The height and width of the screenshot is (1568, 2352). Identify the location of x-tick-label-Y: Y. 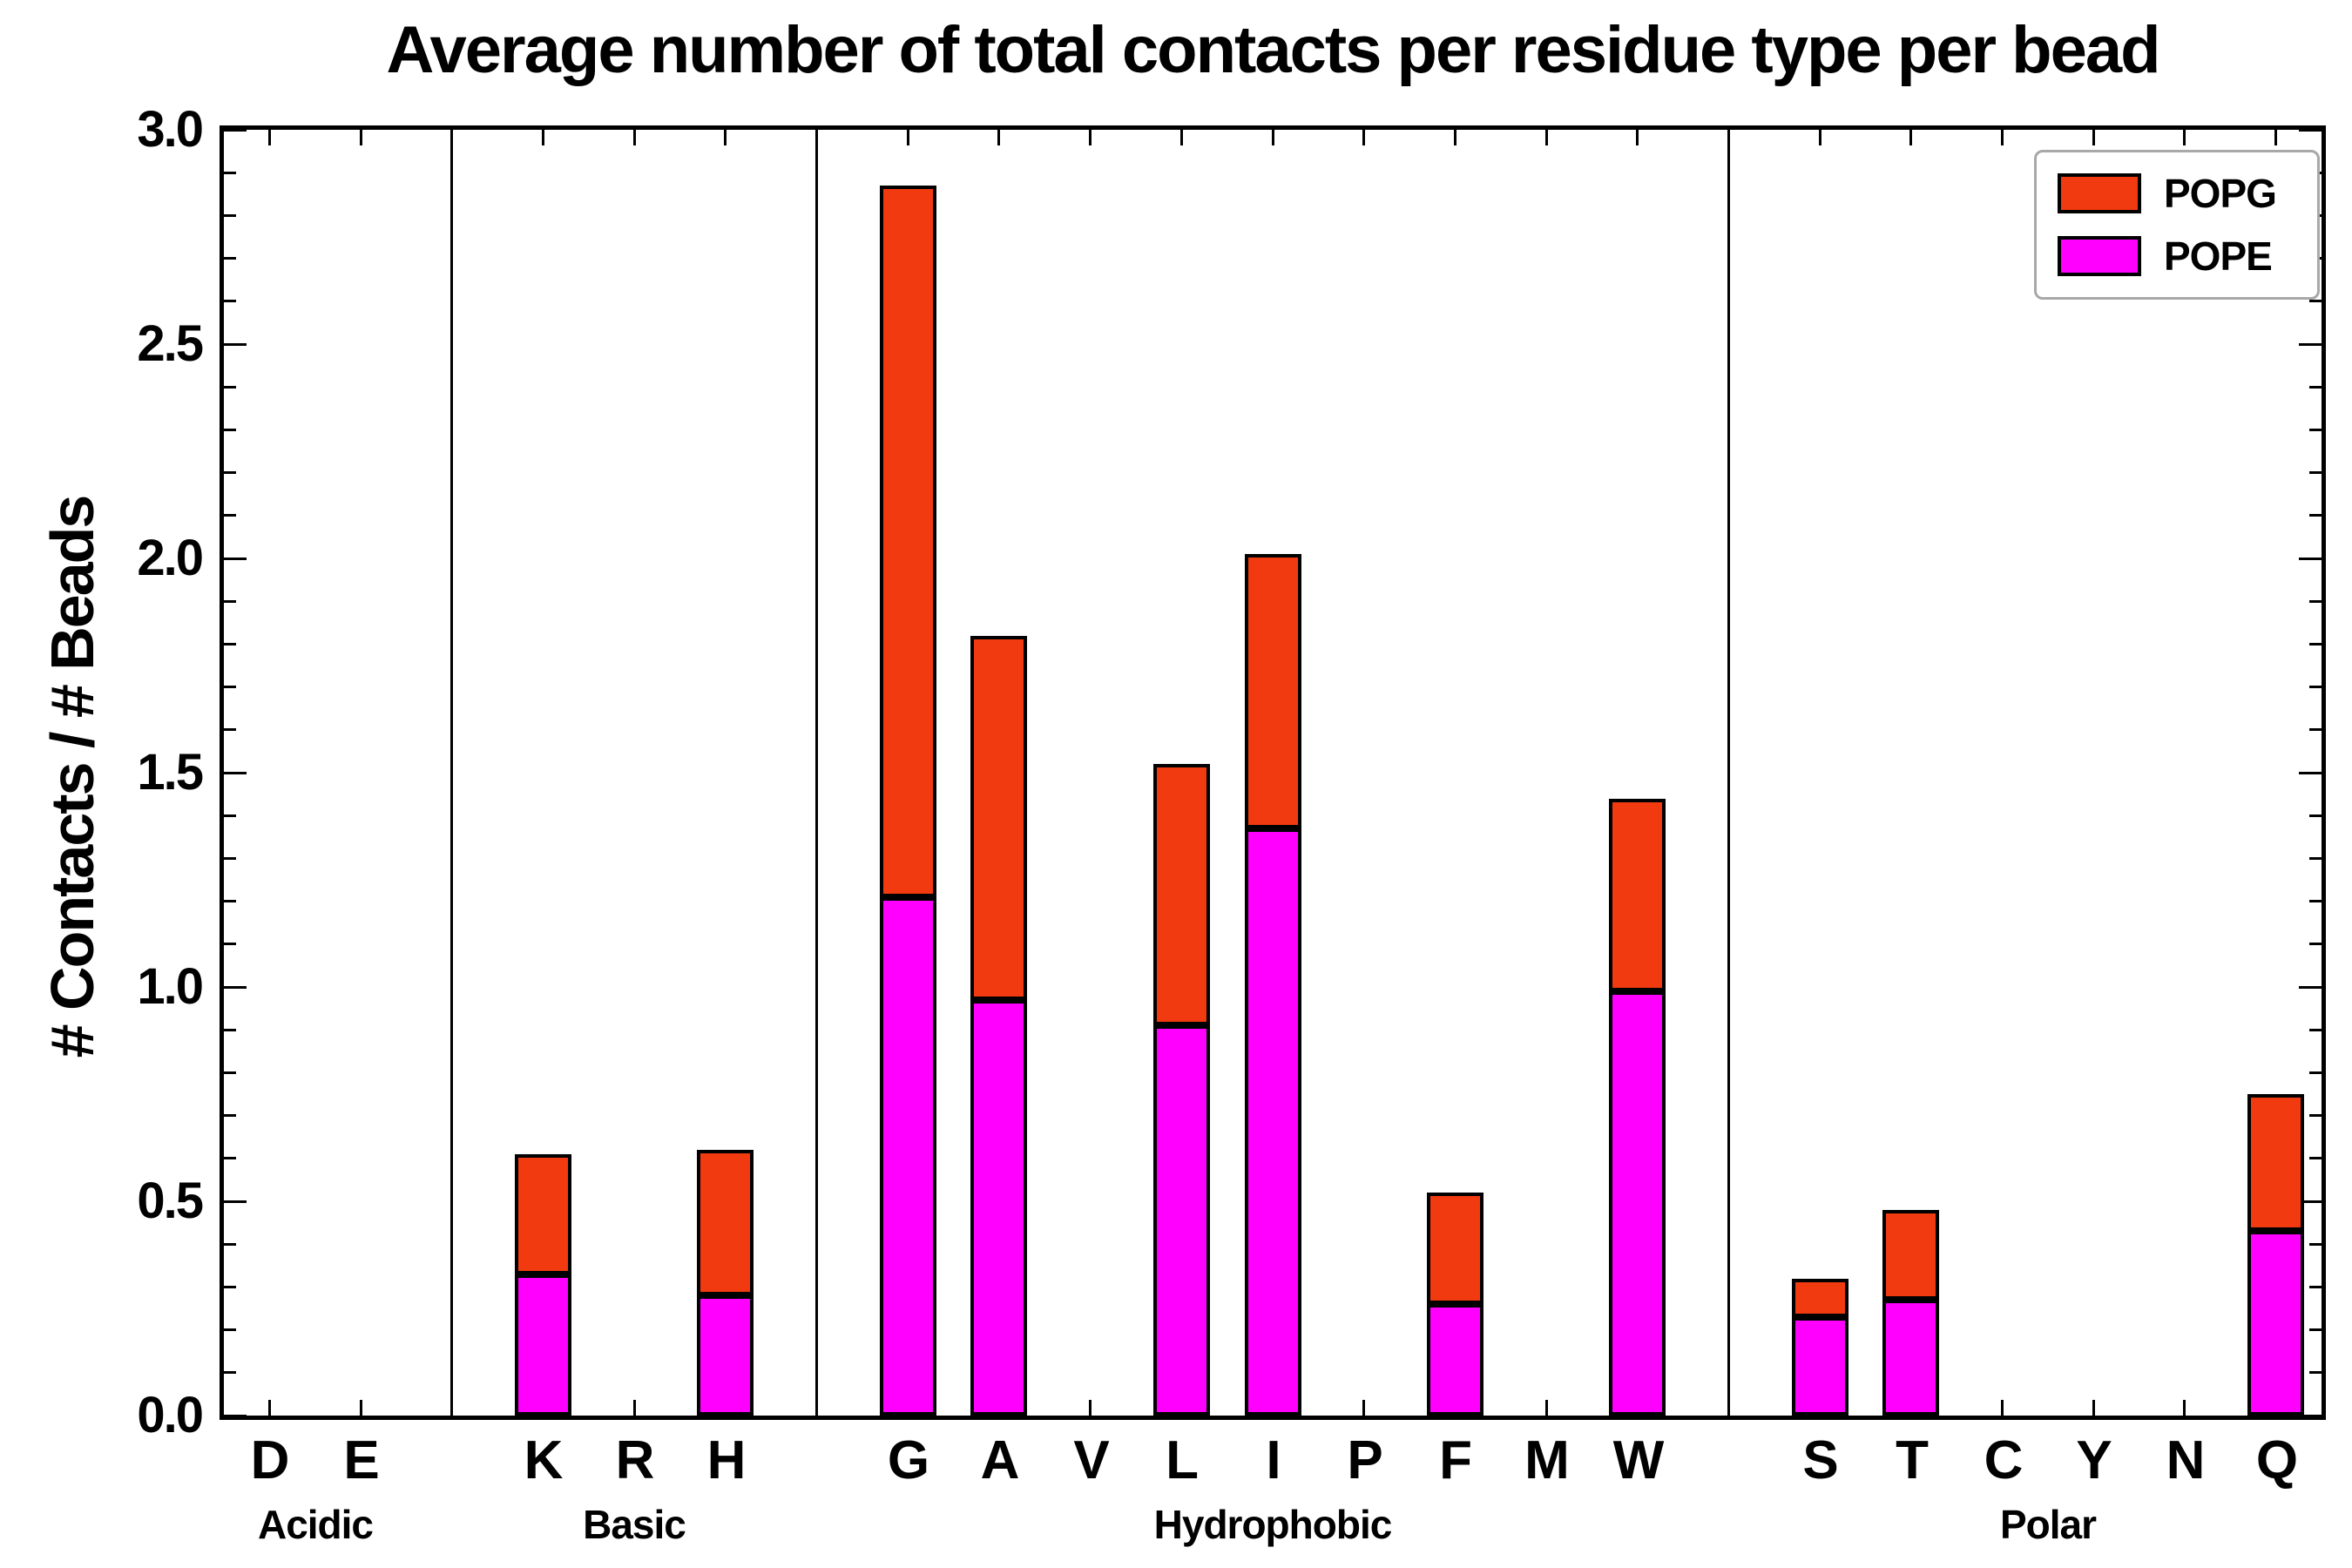
(2094, 1460).